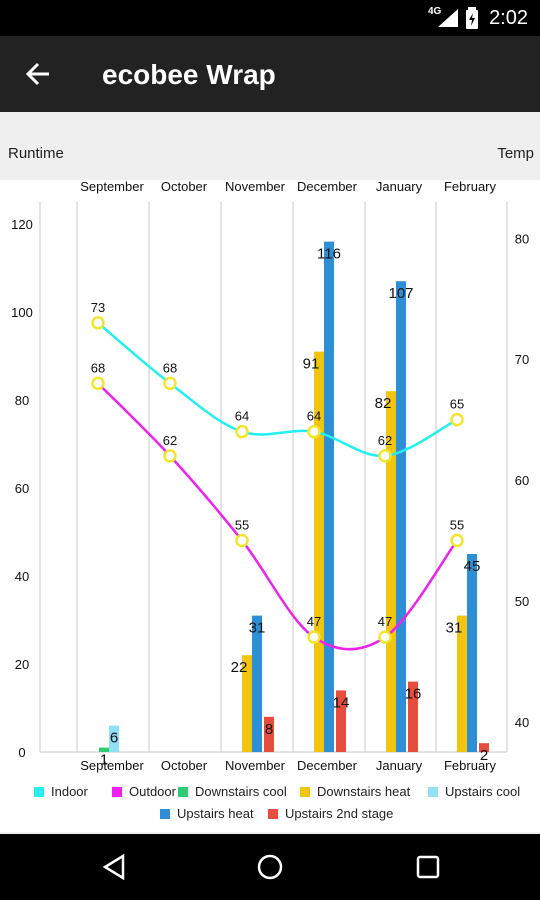 Image resolution: width=540 pixels, height=900 pixels. Describe the element at coordinates (508, 18) in the screenshot. I see `status-time: 2:02` at that location.